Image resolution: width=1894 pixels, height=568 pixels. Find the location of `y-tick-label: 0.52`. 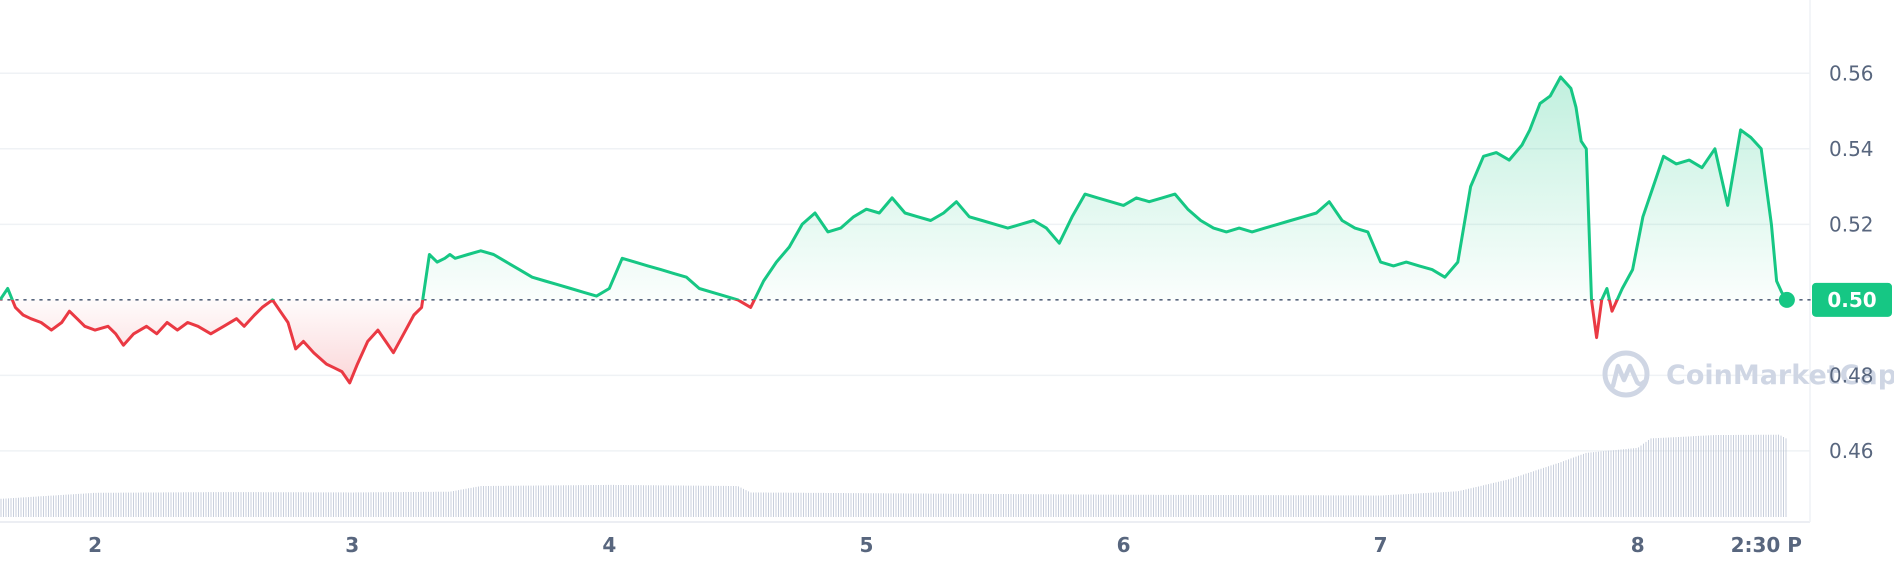

y-tick-label: 0.52 is located at coordinates (1851, 224).